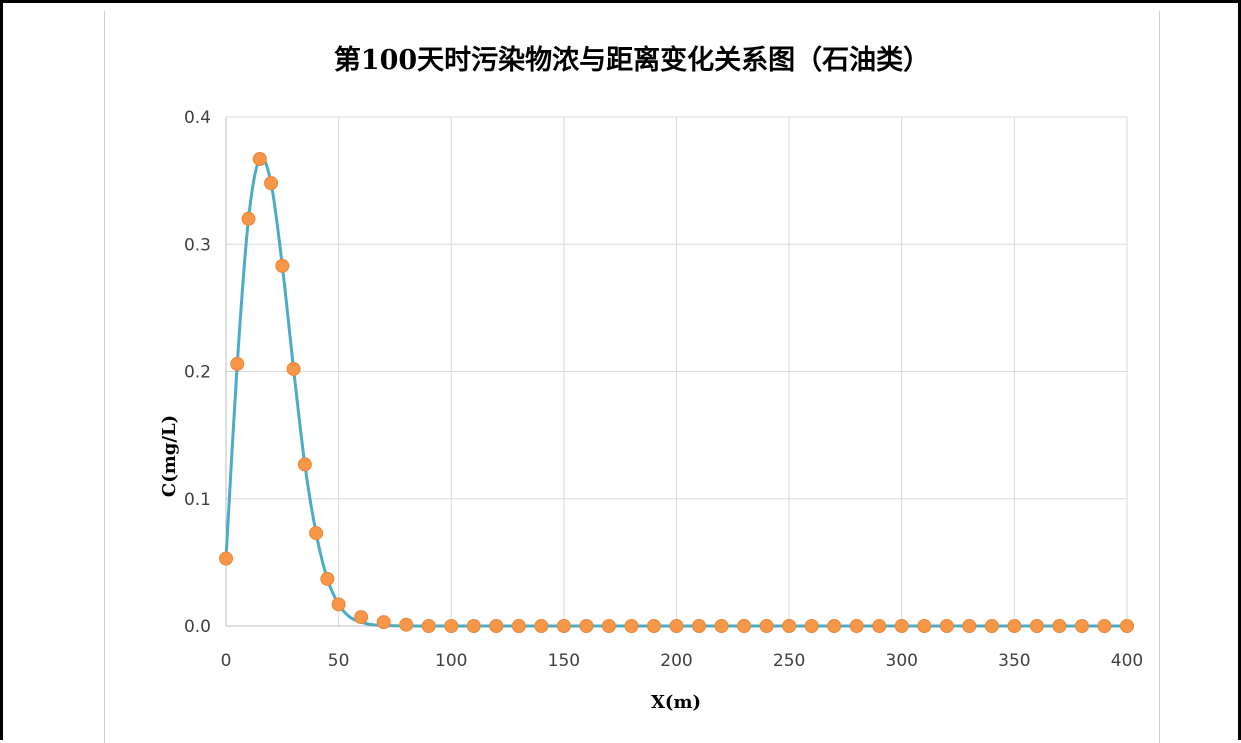  What do you see at coordinates (676, 661) in the screenshot?
I see `x-tick-label: 200` at bounding box center [676, 661].